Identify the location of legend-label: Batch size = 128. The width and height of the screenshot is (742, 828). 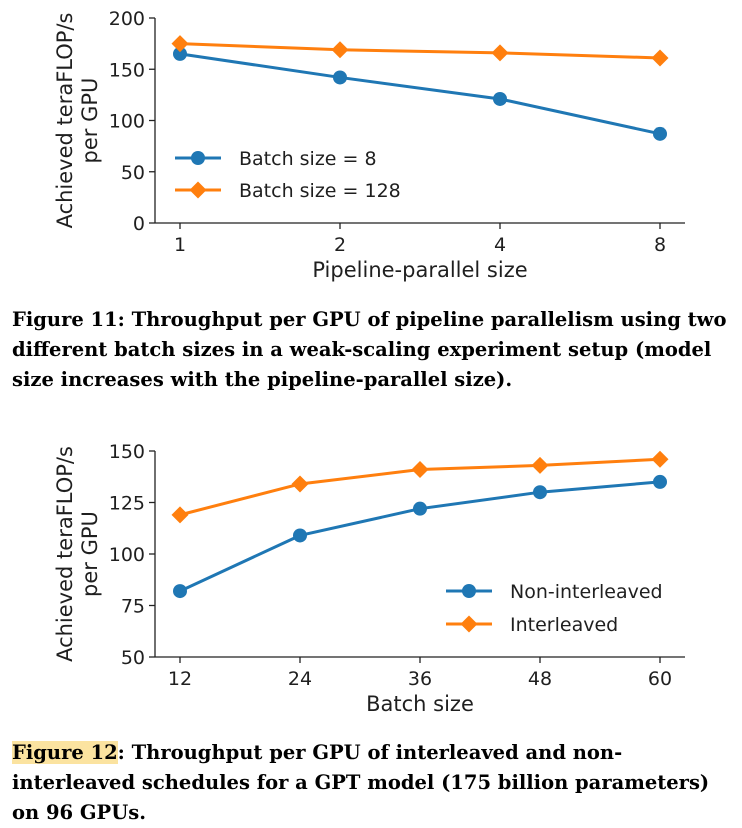
(320, 191).